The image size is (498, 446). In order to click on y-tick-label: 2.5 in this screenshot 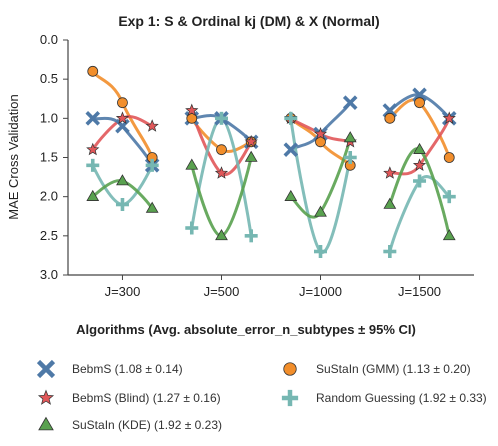, I will do `click(49, 235)`.